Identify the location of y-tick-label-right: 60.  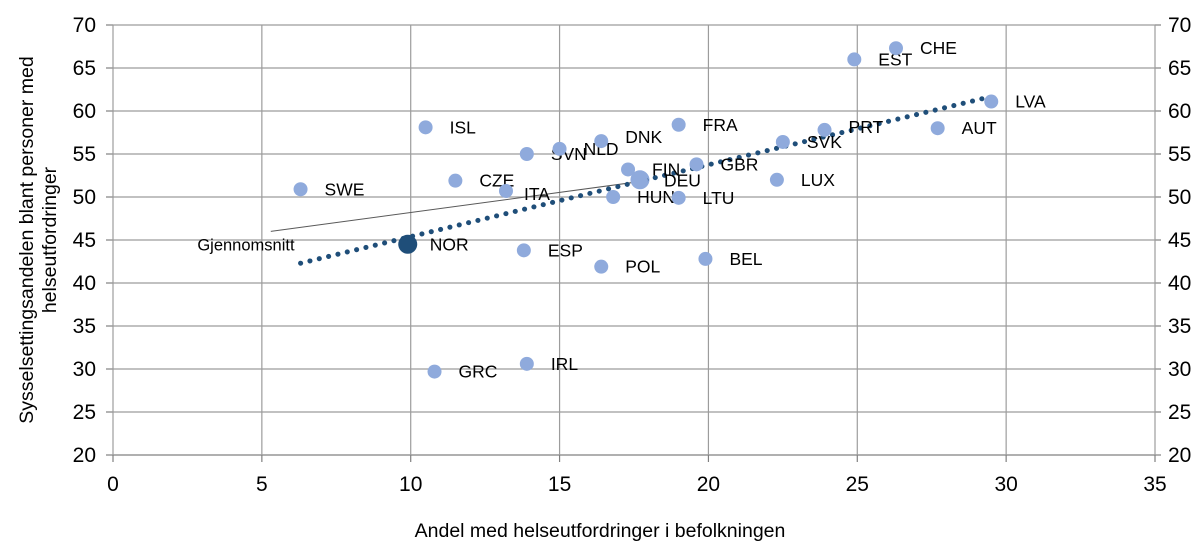
(1179, 111).